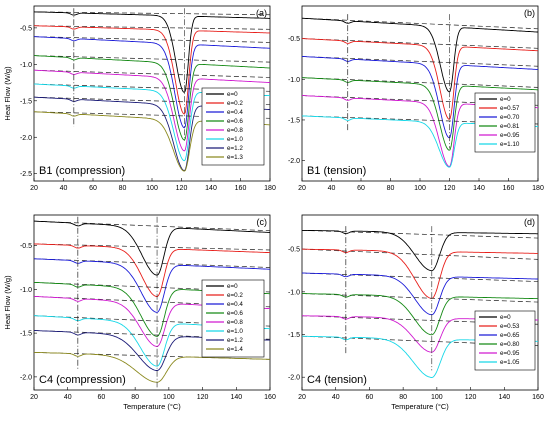  What do you see at coordinates (510, 117) in the screenshot?
I see `legend-label: e=0.70` at bounding box center [510, 117].